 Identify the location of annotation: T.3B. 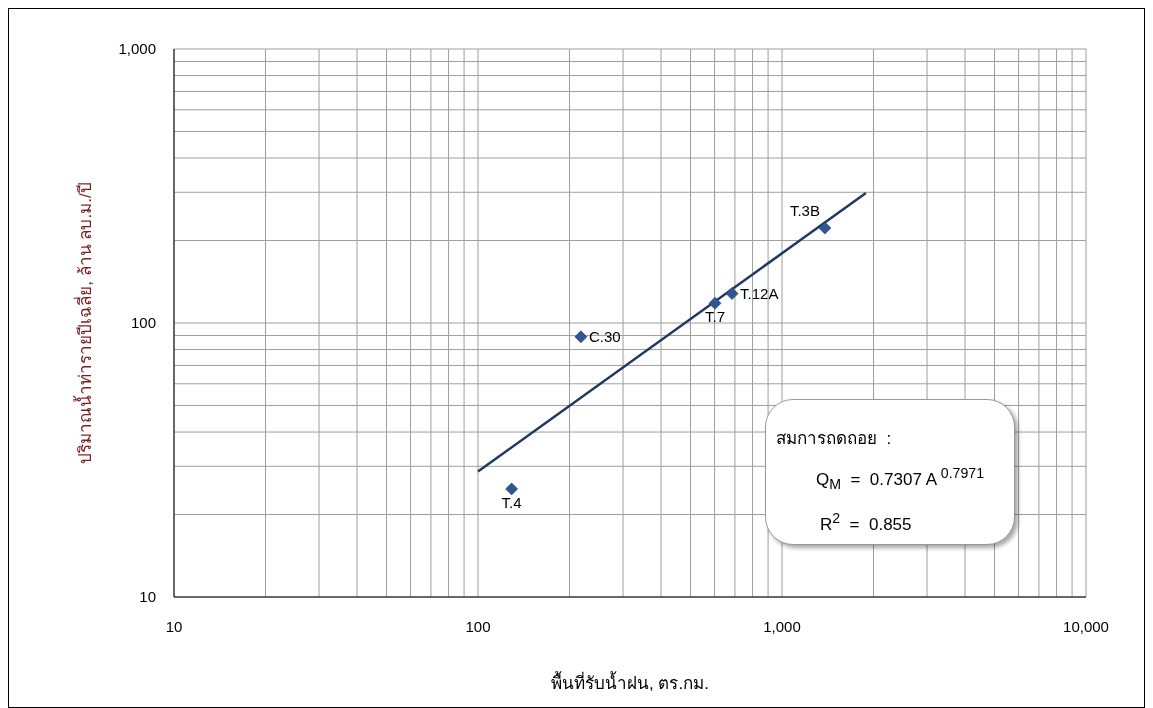
(804, 211).